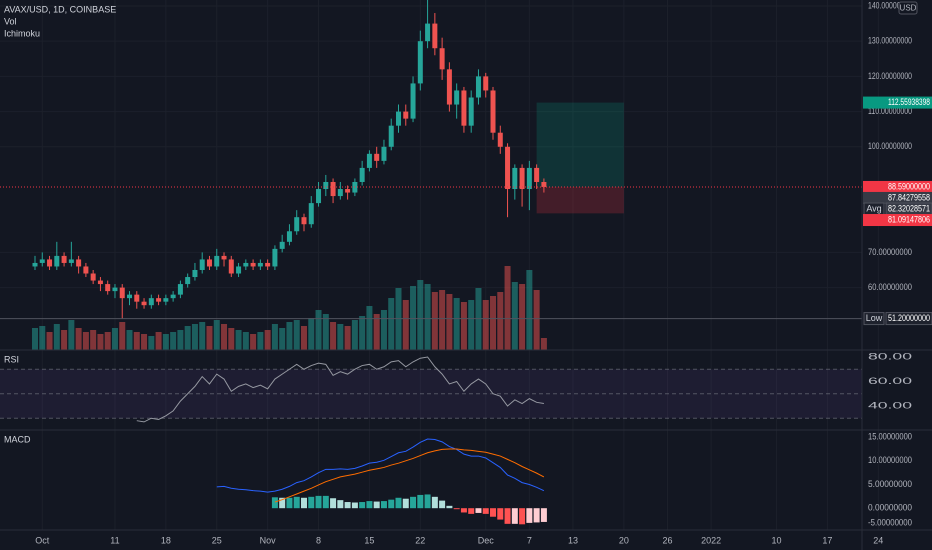 This screenshot has height=550, width=932. What do you see at coordinates (10, 21) in the screenshot?
I see `indicator-label: Vol` at bounding box center [10, 21].